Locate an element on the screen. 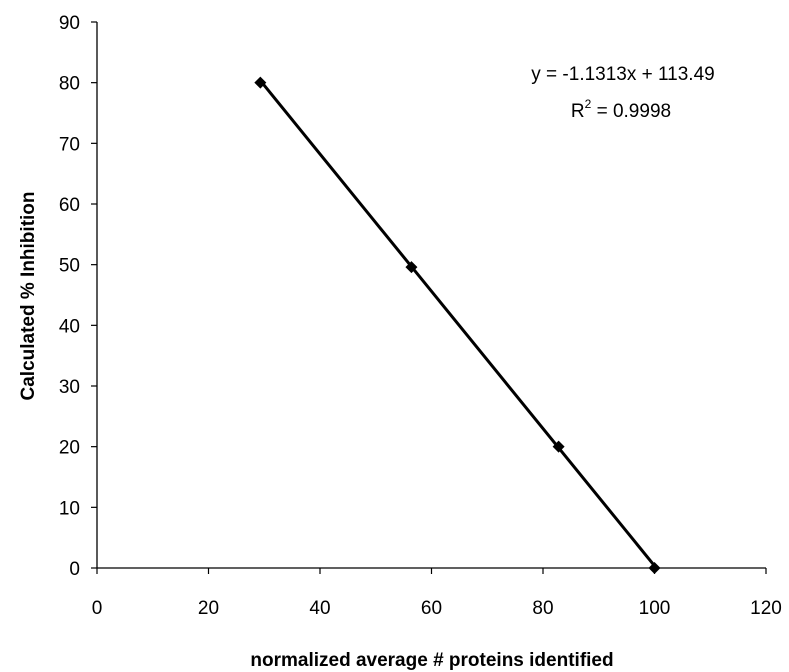 The height and width of the screenshot is (672, 789). y-tick-label: 60 is located at coordinates (69, 205).